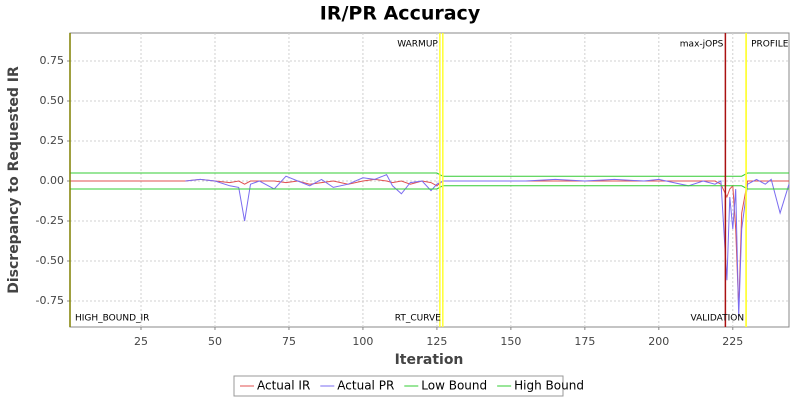 Image resolution: width=800 pixels, height=400 pixels. Describe the element at coordinates (52, 140) in the screenshot. I see `y-tick-label: 0.25` at that location.